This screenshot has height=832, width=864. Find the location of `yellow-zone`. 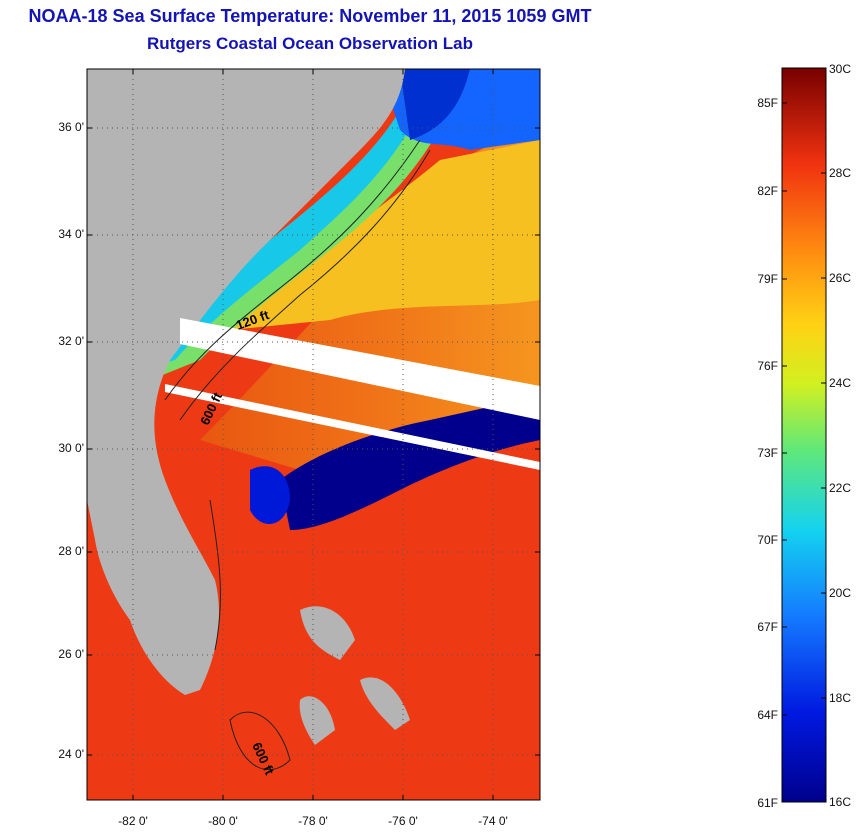

yellow-zone is located at coordinates (385, 235).